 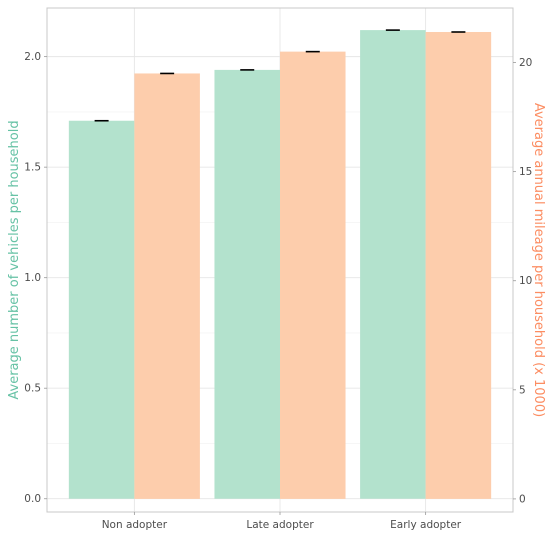 I want to click on left-tick-label: 1.5, so click(x=32, y=168).